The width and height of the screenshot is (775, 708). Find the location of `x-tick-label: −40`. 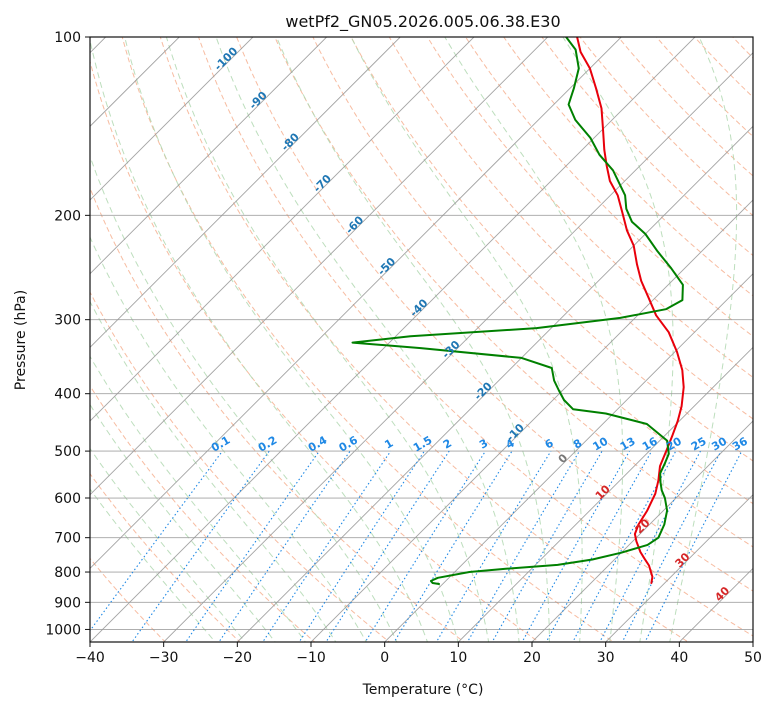

x-tick-label: −40 is located at coordinates (90, 658).